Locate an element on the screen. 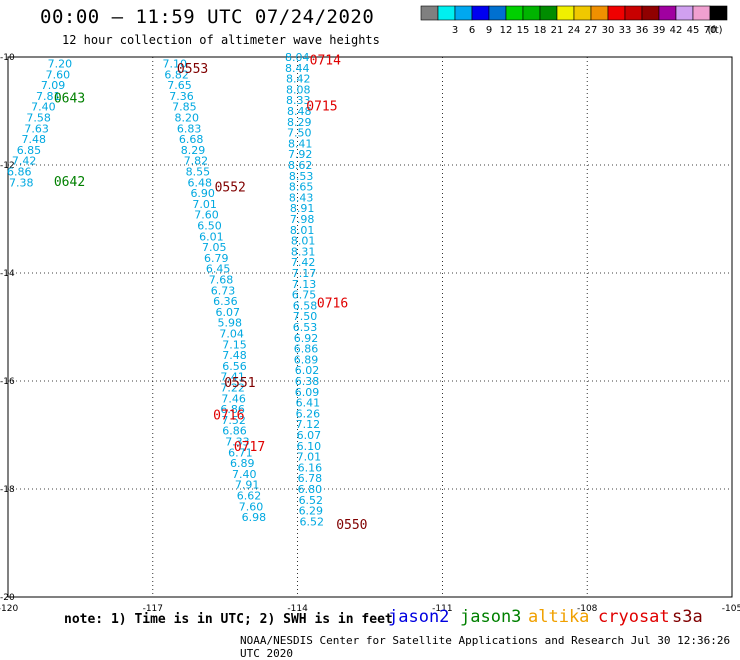 The width and height of the screenshot is (740, 660). legend-swatch is located at coordinates (718, 13).